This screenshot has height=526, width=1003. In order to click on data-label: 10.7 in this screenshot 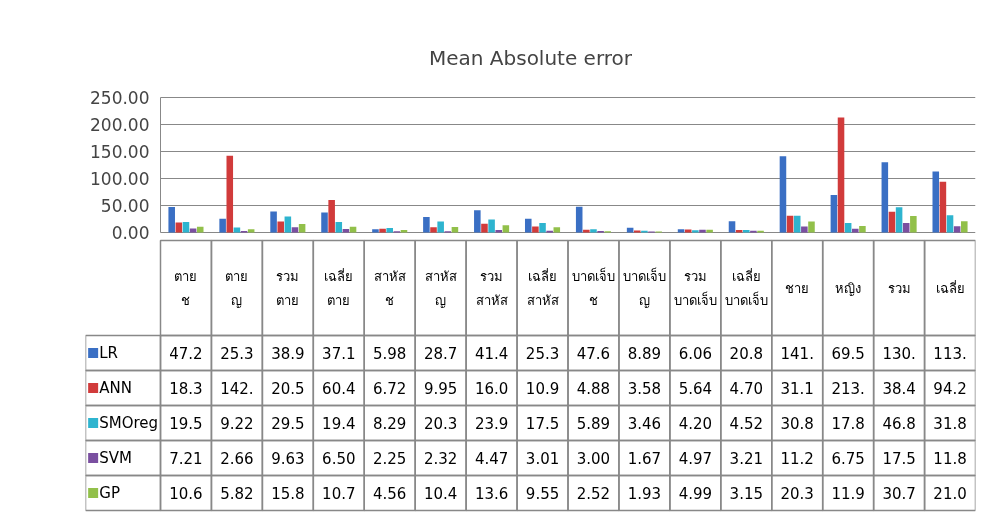, I will do `click(339, 494)`.